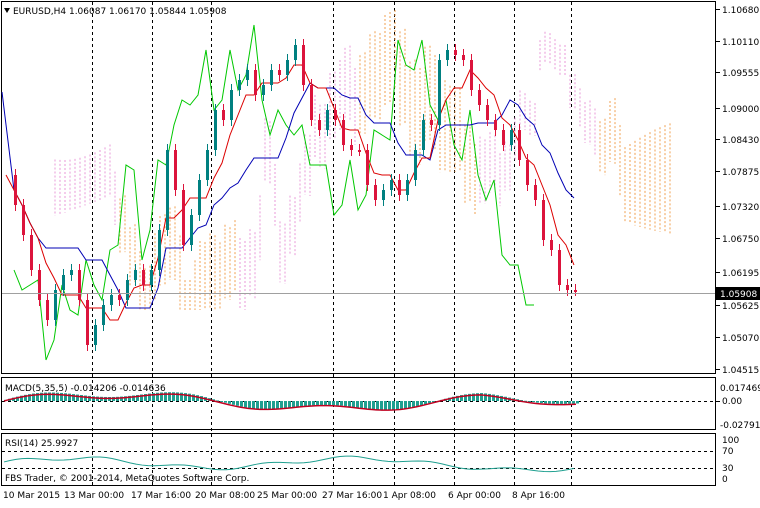 The height and width of the screenshot is (508, 760). Describe the element at coordinates (85, 389) in the screenshot. I see `macd-header: MACD(5,35,5) -0.014206 -0.014636` at that location.